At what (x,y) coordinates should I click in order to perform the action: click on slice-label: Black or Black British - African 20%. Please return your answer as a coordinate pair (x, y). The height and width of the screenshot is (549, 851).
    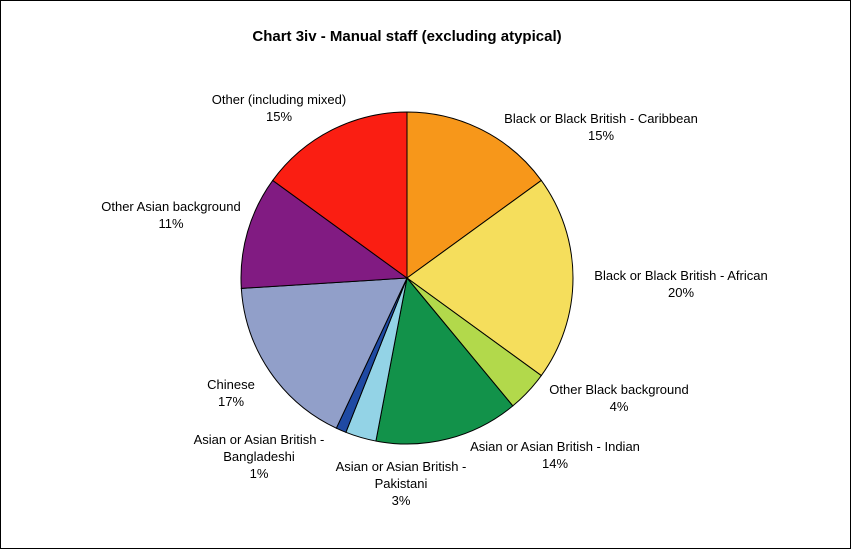
    Looking at the image, I should click on (680, 284).